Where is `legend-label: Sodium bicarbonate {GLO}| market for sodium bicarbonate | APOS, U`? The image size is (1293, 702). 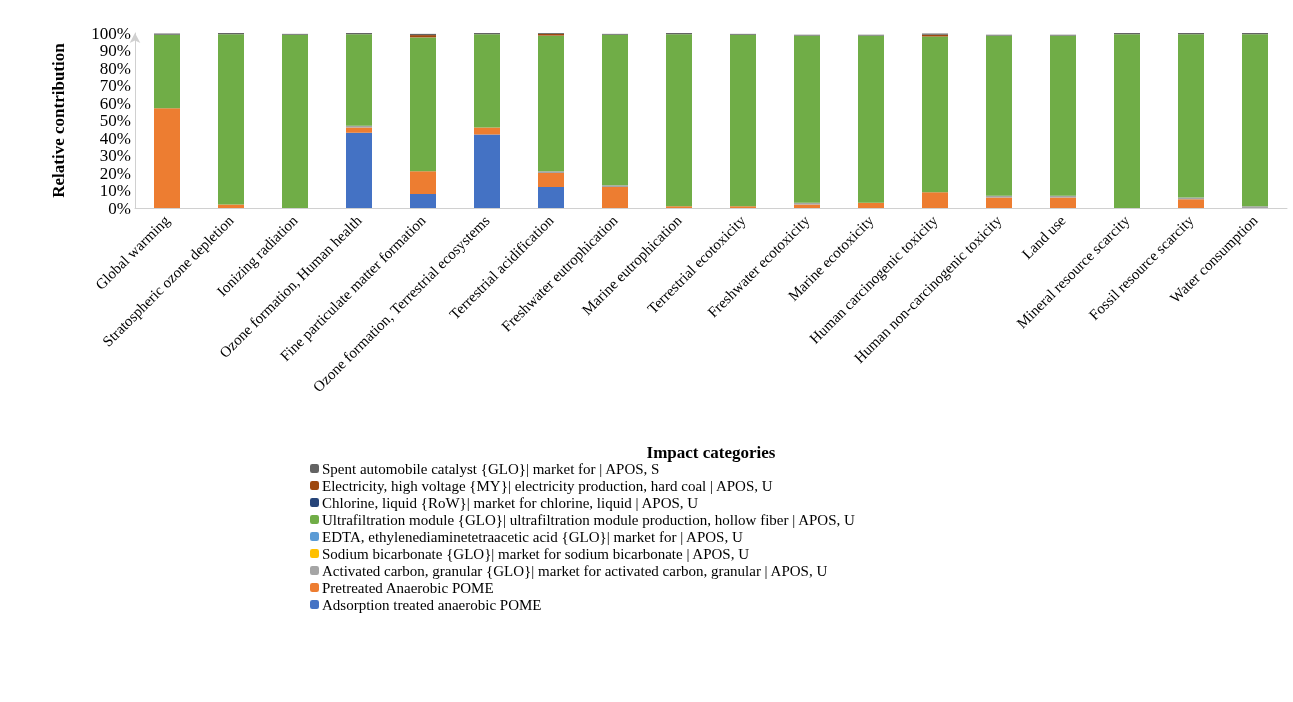 legend-label: Sodium bicarbonate {GLO}| market for sodium bicarbonate | APOS, U is located at coordinates (536, 553).